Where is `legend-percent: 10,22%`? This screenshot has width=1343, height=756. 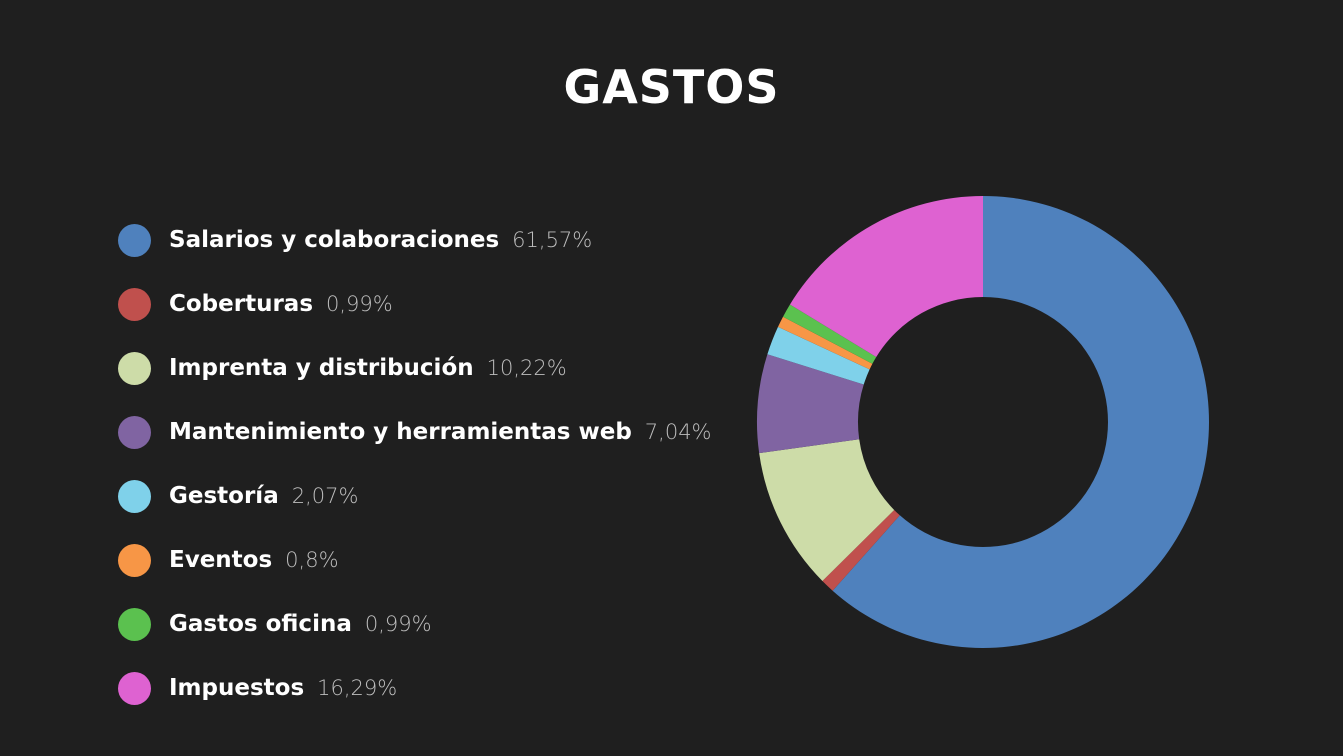
legend-percent: 10,22% is located at coordinates (526, 368).